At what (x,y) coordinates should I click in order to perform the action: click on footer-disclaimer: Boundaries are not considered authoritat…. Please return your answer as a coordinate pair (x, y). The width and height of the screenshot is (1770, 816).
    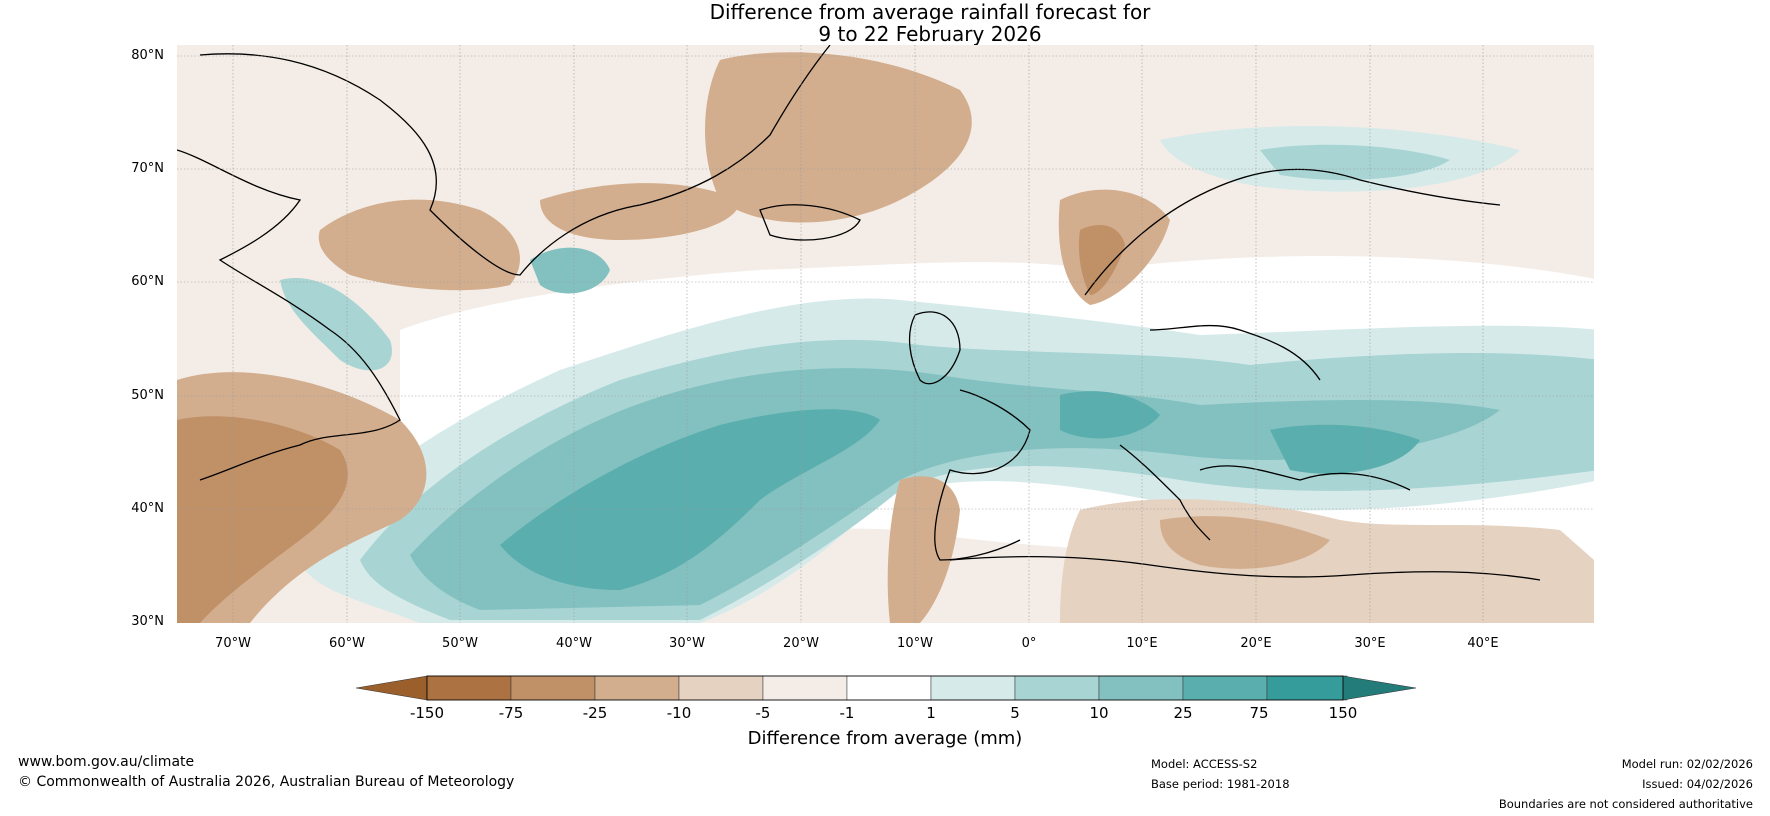
    Looking at the image, I should click on (1625, 804).